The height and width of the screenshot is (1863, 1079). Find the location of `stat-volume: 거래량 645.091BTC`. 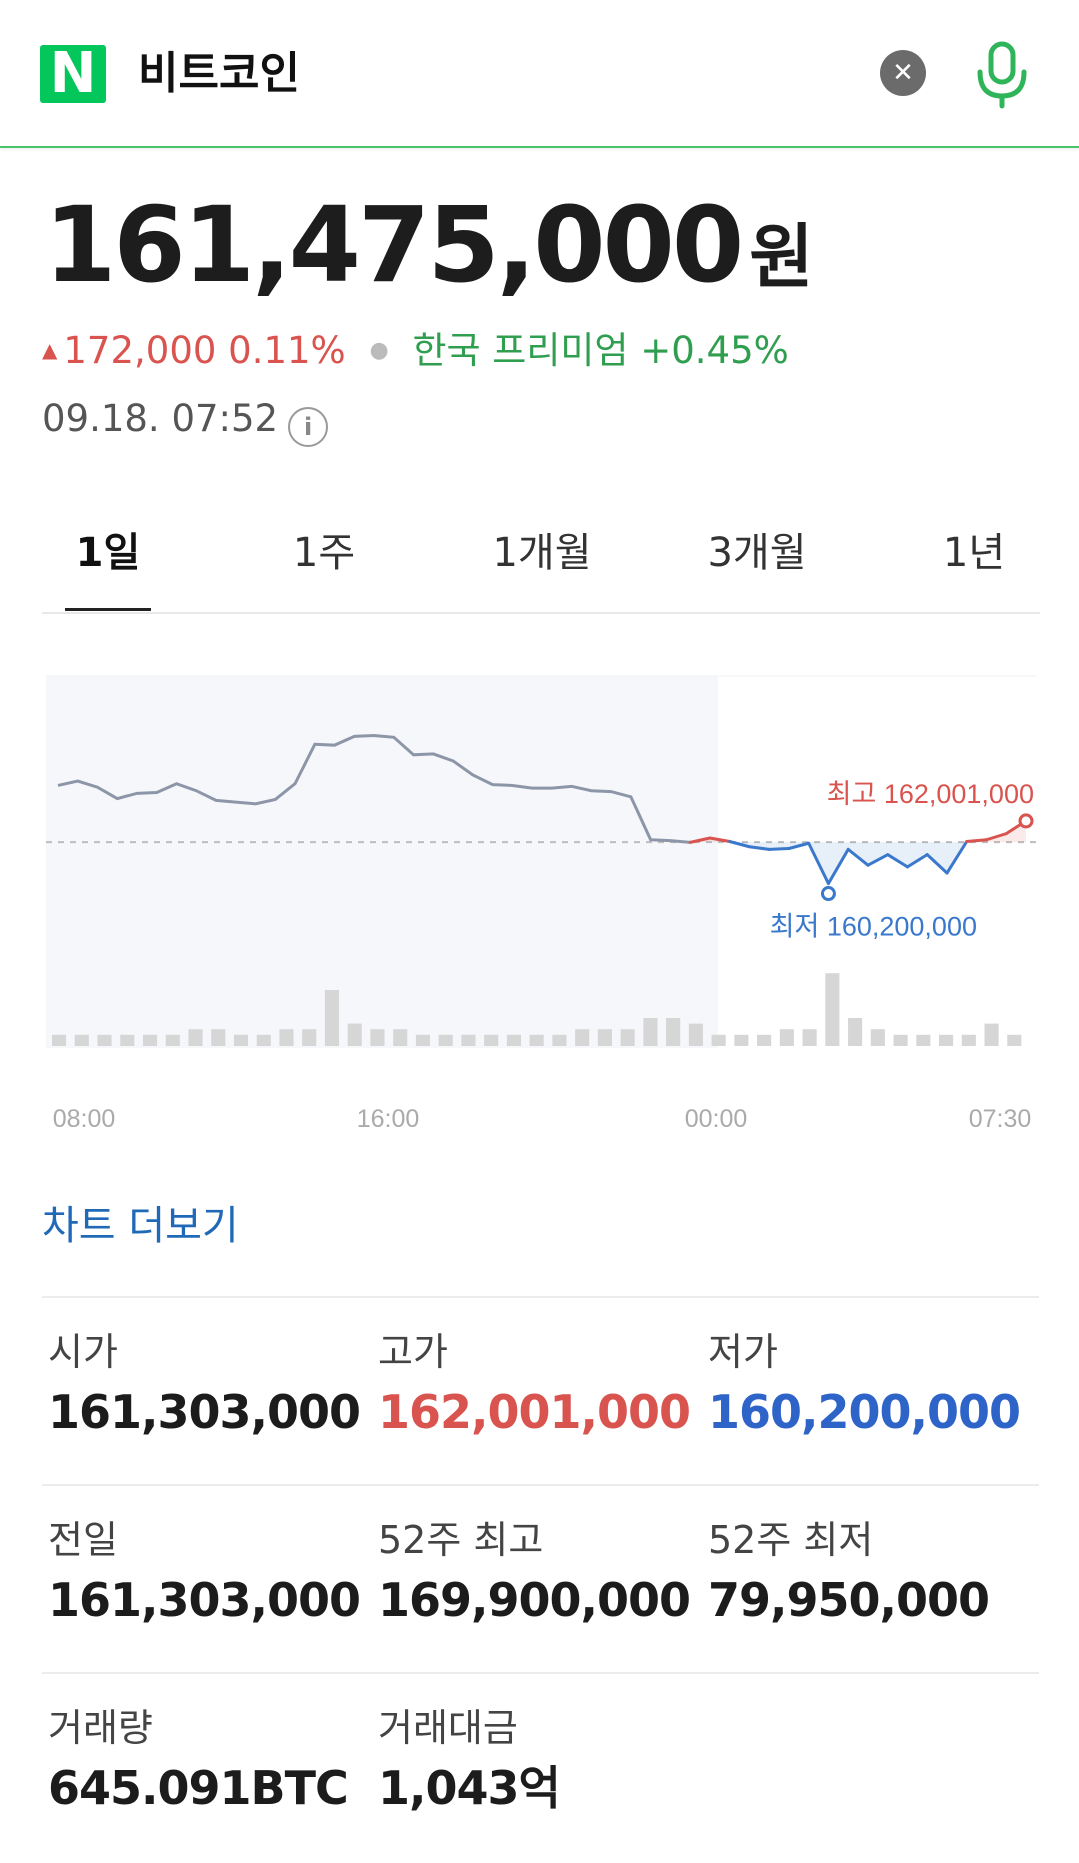

stat-volume: 거래량 645.091BTC is located at coordinates (198, 1761).